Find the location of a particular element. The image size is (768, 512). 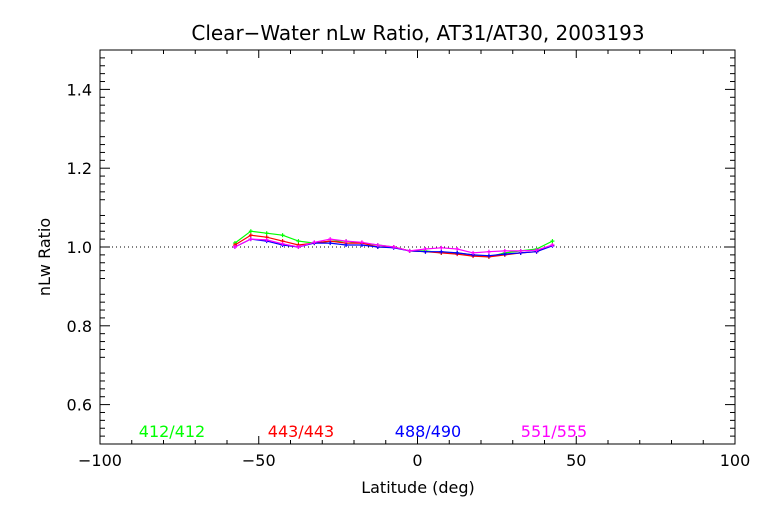

x-tick-label: 0 is located at coordinates (417, 460).